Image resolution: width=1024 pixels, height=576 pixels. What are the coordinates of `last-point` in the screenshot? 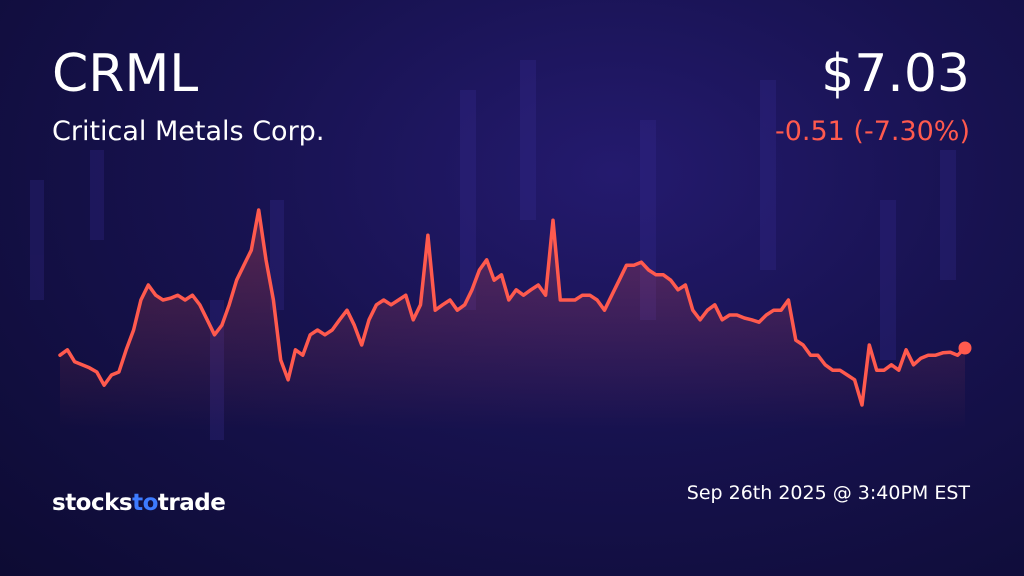 It's located at (965, 348).